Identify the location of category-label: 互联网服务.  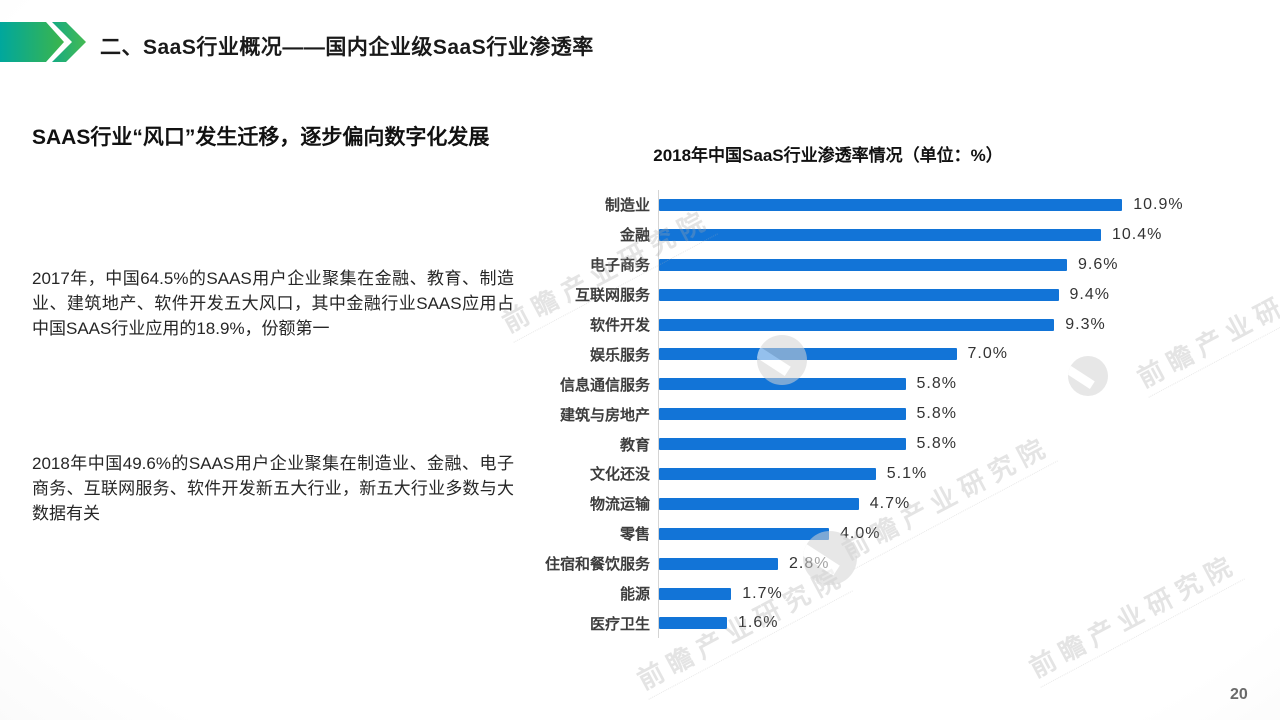
(612, 296).